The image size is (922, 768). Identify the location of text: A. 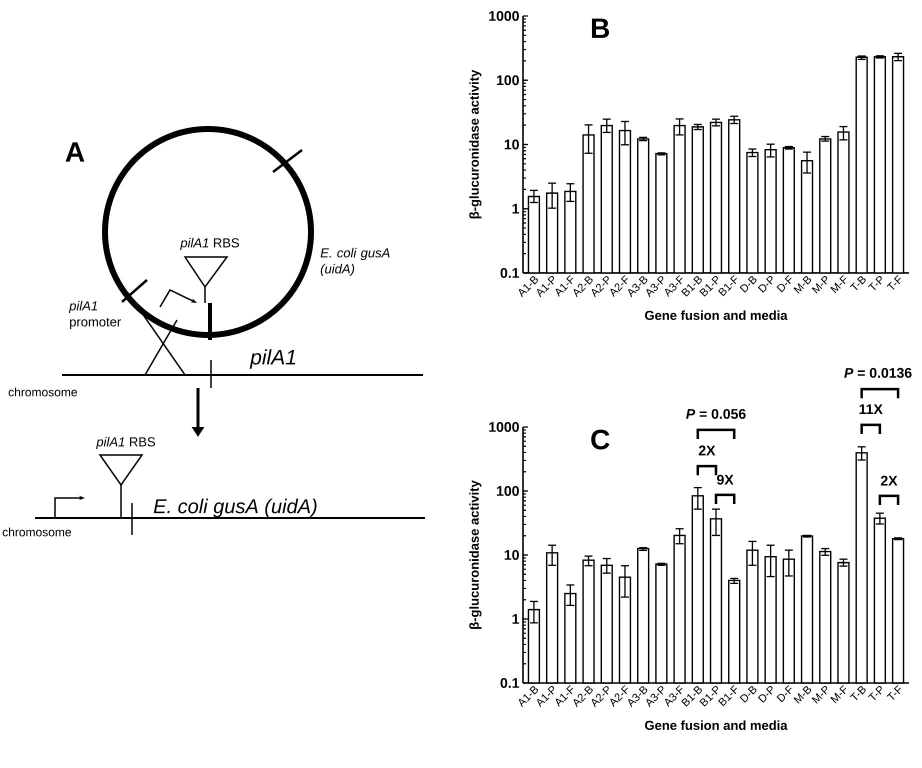
(75, 152).